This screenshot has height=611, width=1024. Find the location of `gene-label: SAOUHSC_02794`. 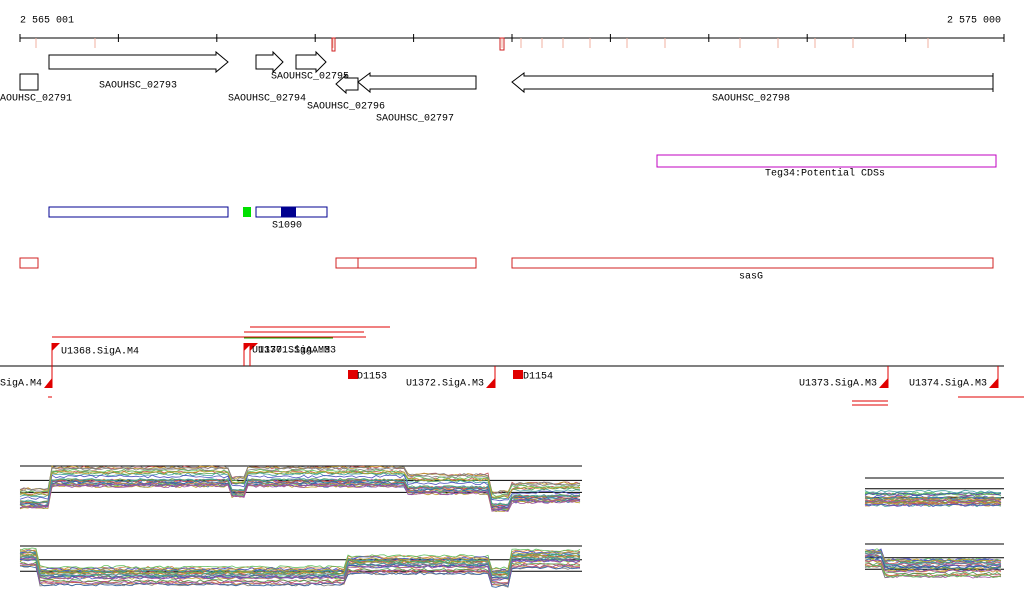

gene-label: SAOUHSC_02794 is located at coordinates (267, 99).